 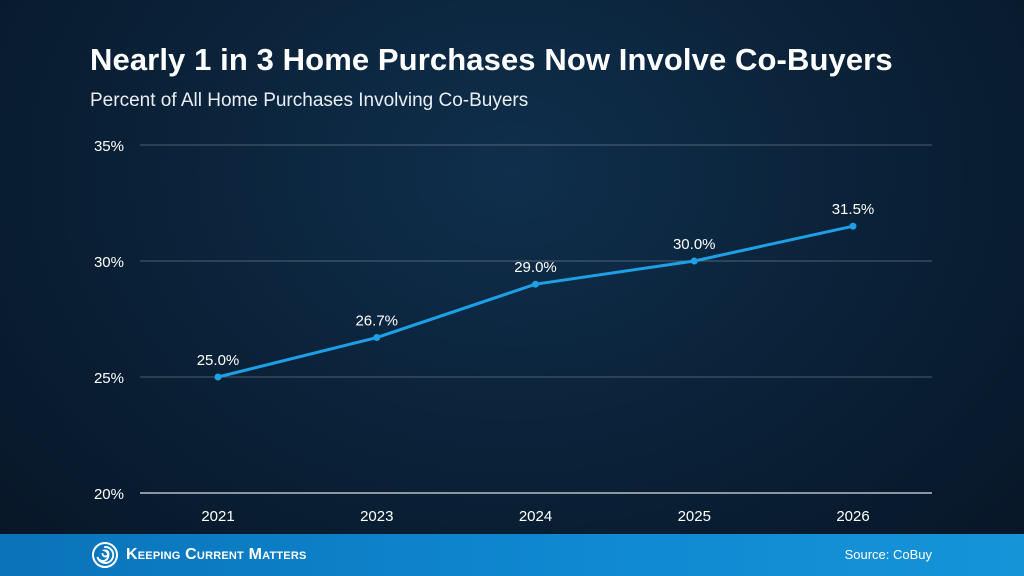 I want to click on x-tick-label: 2023, so click(x=376, y=516).